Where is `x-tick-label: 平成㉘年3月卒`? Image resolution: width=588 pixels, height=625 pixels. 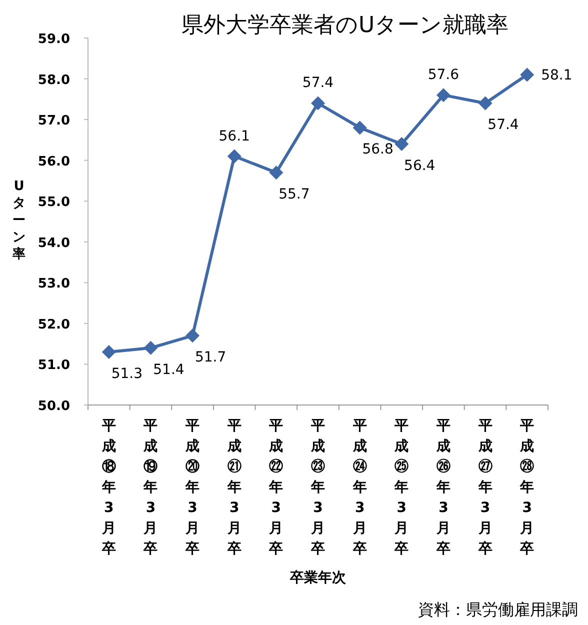
x-tick-label: 平成㉘年3月卒 is located at coordinates (526, 487).